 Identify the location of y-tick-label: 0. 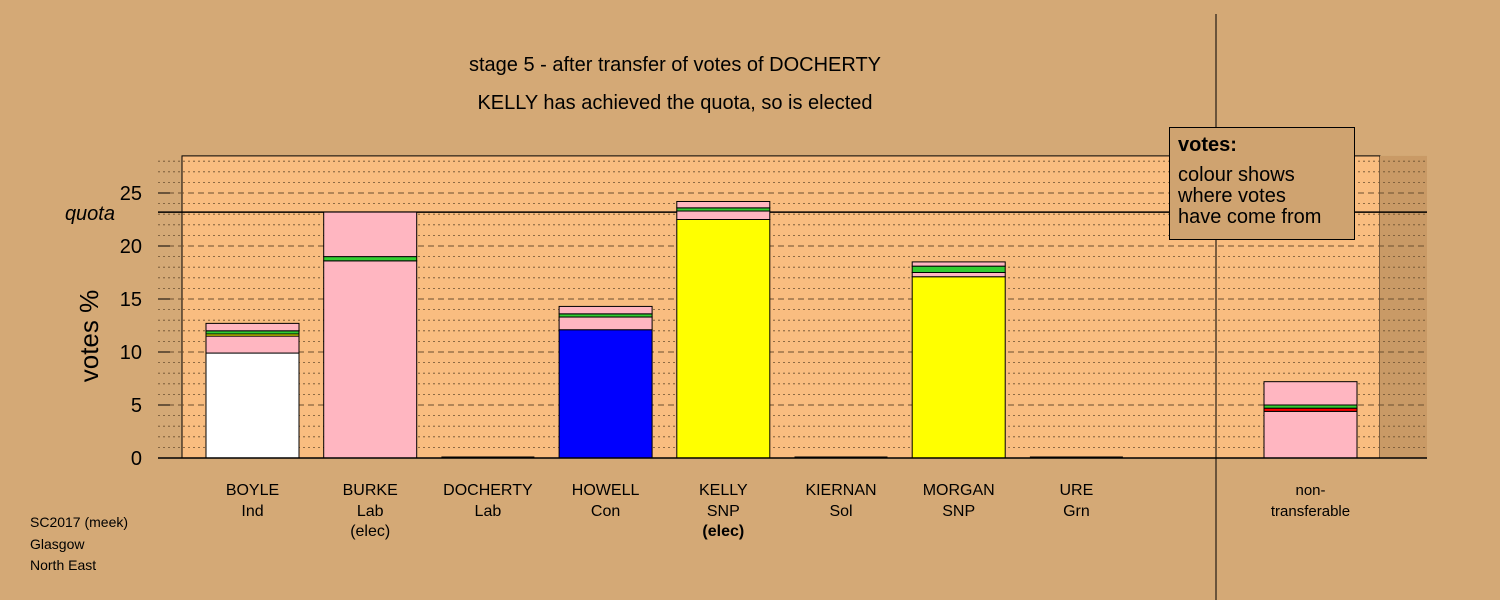
(136, 459).